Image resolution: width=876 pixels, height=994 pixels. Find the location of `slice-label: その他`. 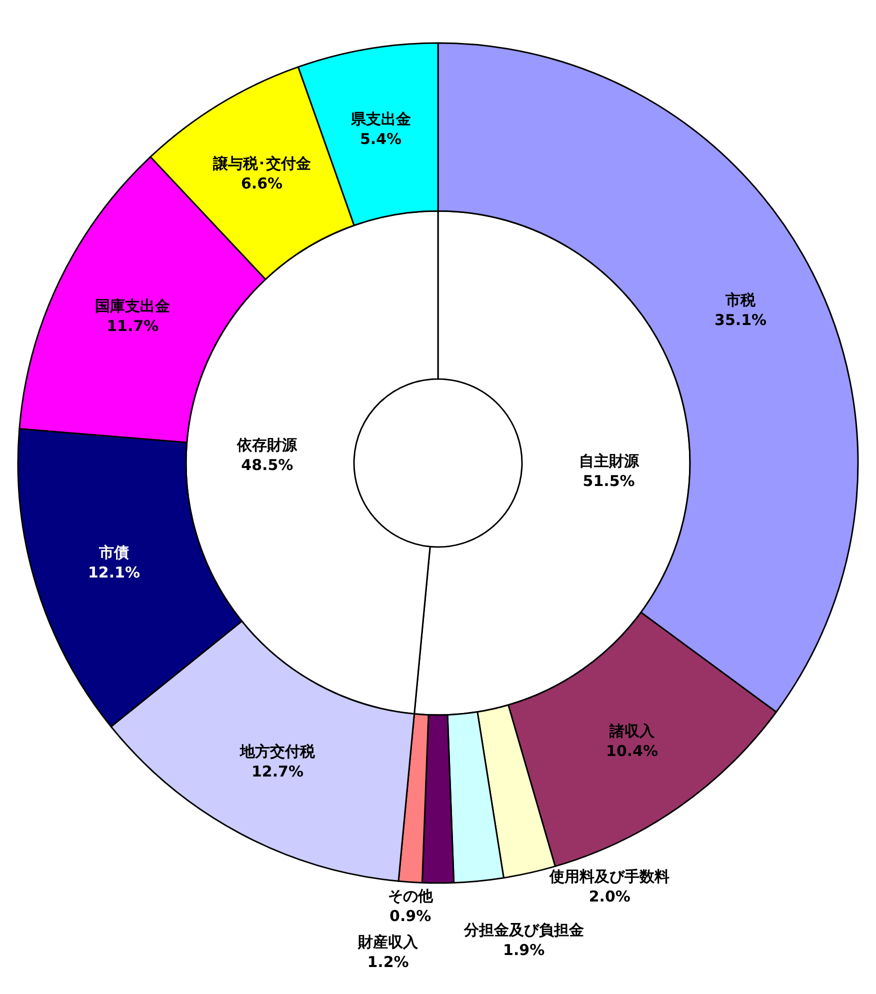

slice-label: その他 is located at coordinates (411, 896).